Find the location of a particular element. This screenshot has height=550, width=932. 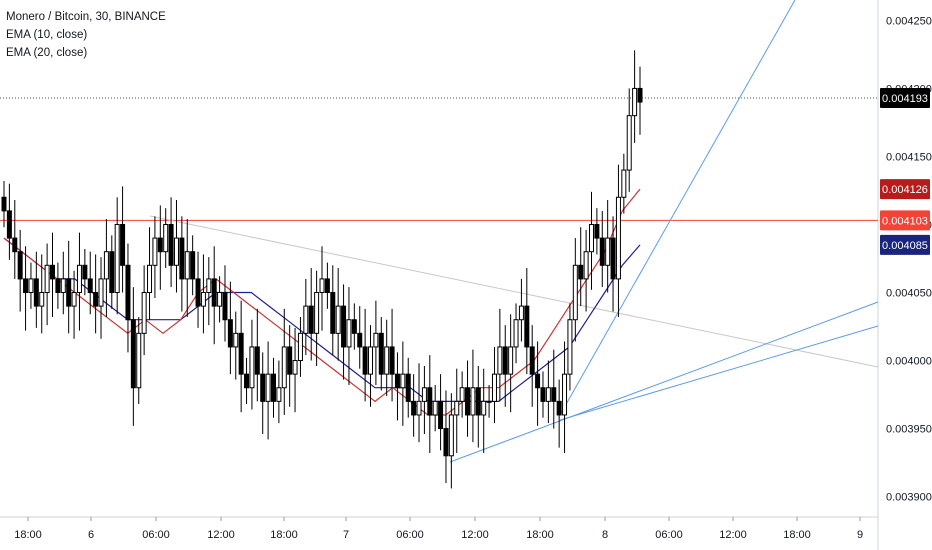

ema-slow-legend: EMA (20, close) is located at coordinates (47, 53).